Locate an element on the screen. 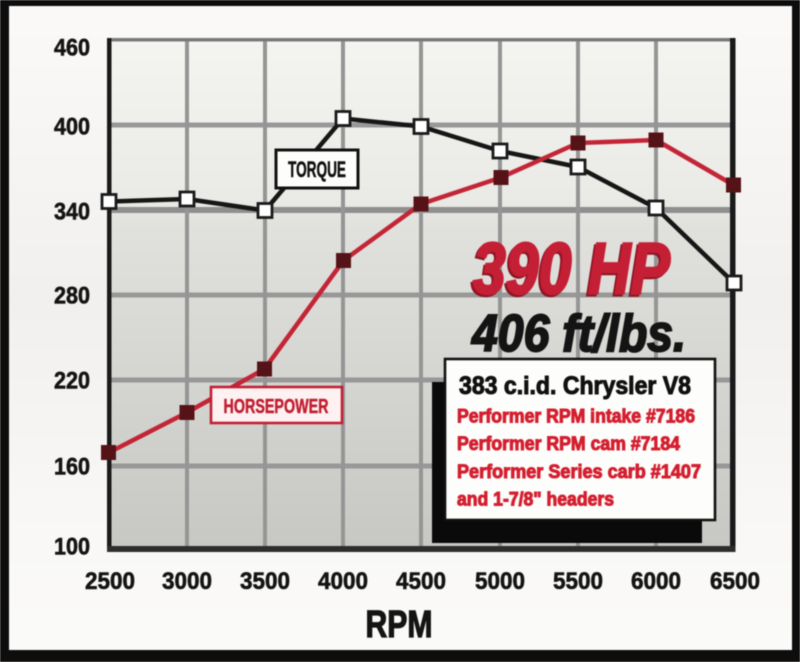  svg-text: 4500 is located at coordinates (421, 581).